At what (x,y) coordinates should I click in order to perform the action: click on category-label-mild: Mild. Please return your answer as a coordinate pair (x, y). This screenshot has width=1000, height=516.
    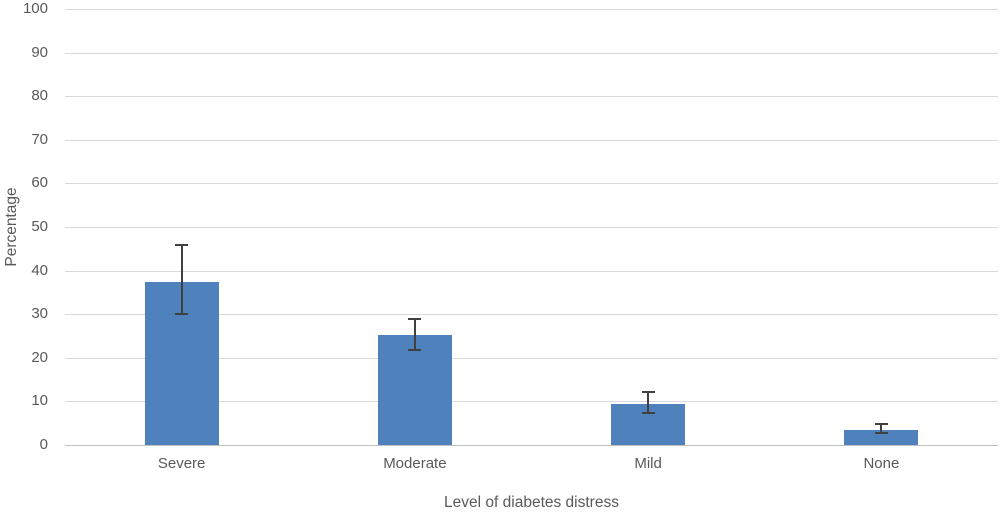
    Looking at the image, I should click on (648, 463).